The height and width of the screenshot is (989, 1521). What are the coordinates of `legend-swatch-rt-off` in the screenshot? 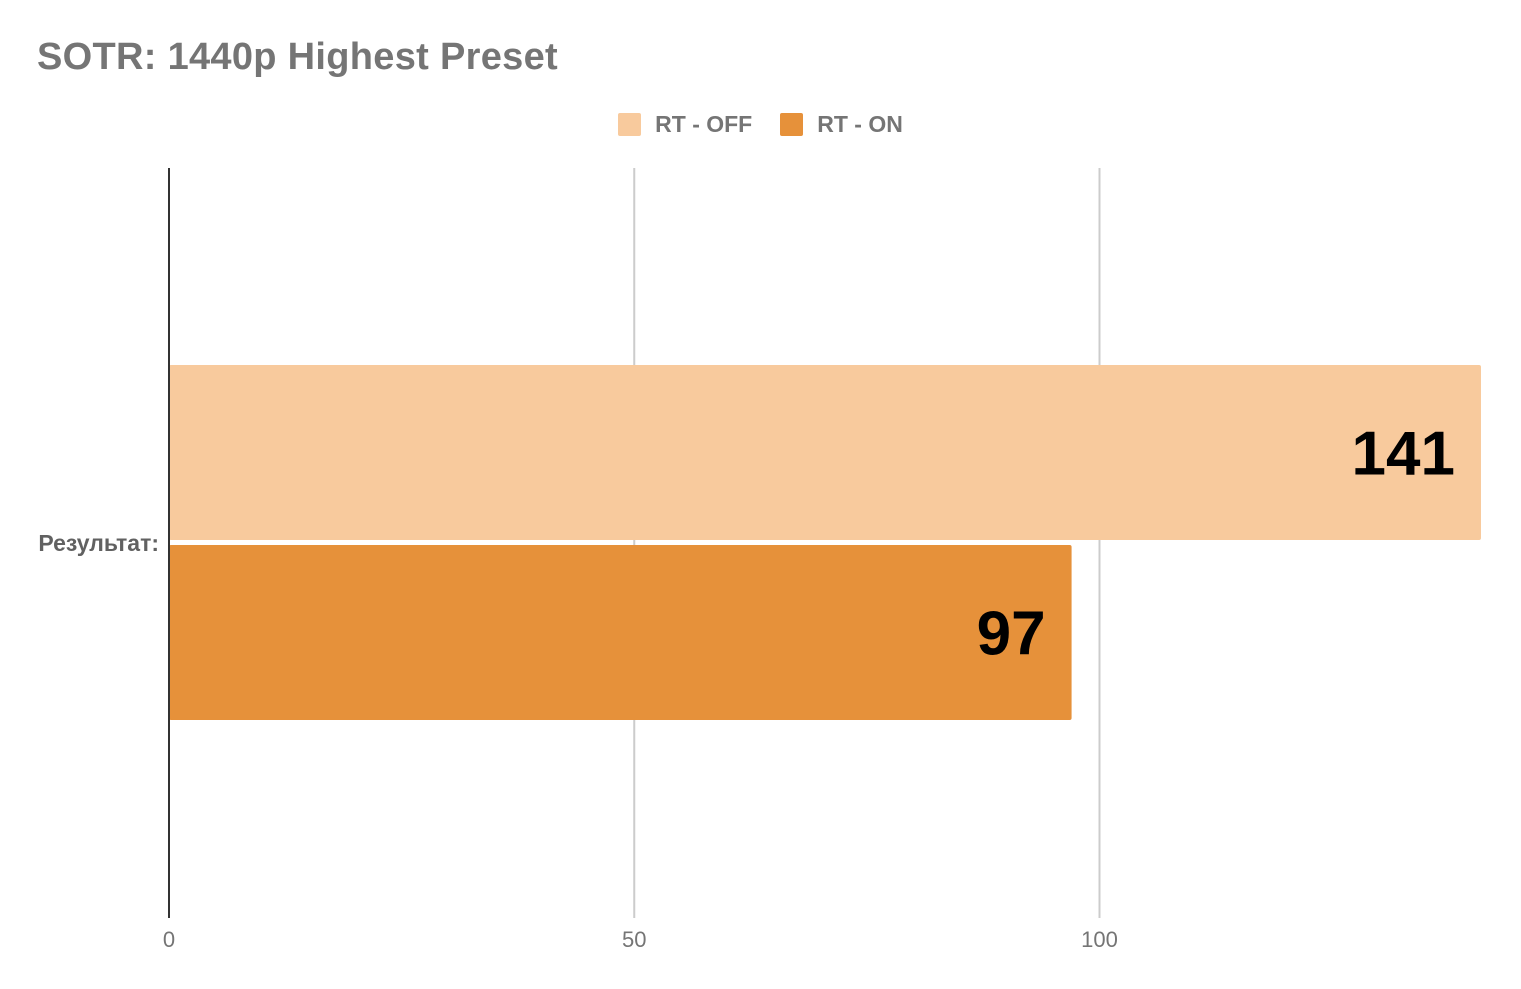 It's located at (630, 124).